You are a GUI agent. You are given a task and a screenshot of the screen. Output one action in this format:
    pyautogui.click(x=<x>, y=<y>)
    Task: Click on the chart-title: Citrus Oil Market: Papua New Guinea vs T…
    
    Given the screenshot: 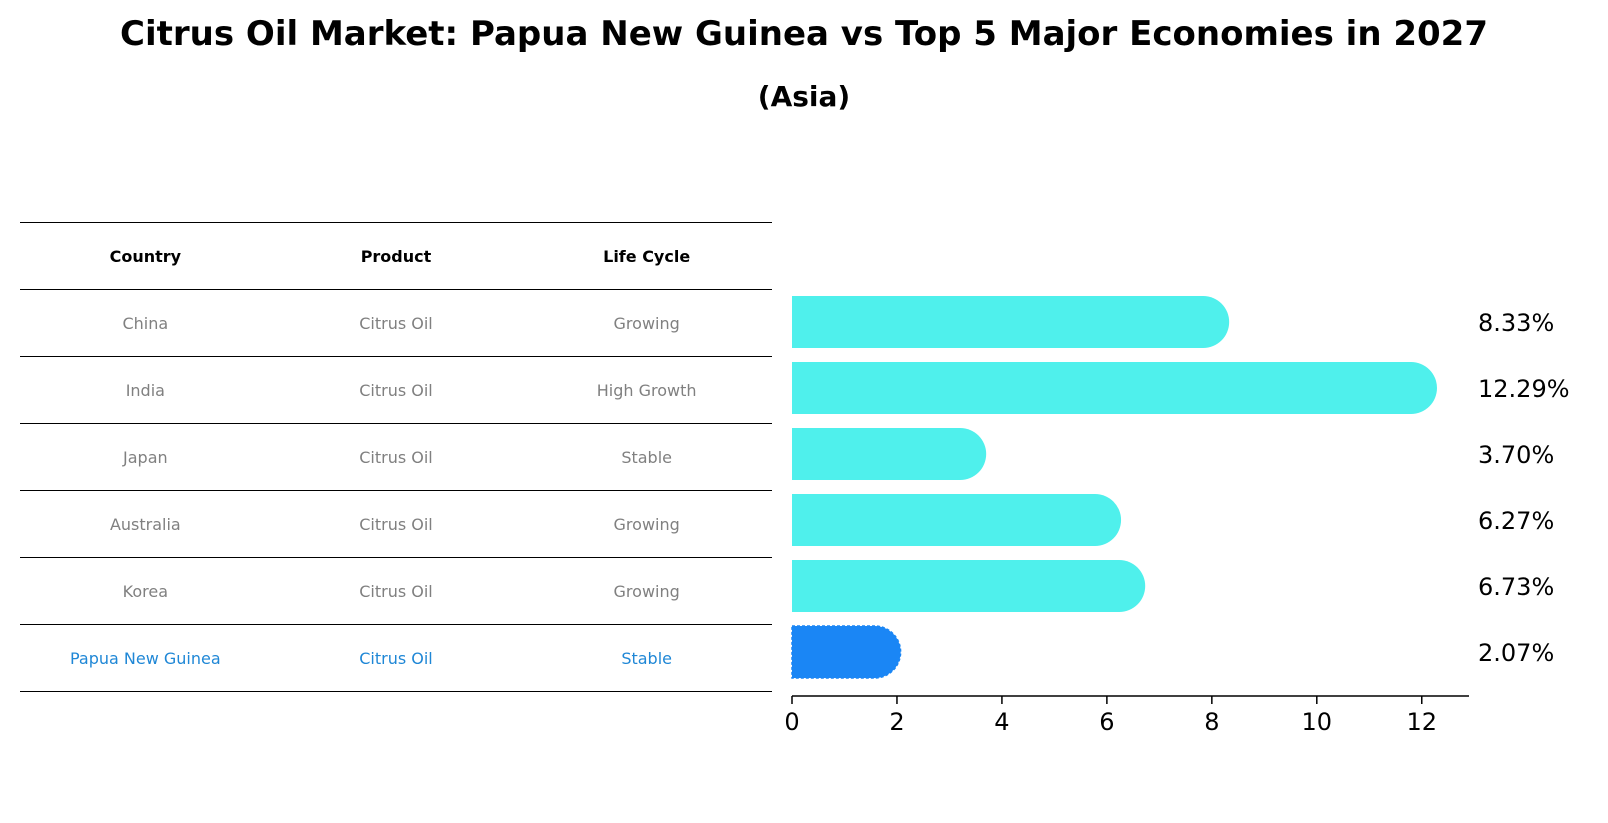 What is the action you would take?
    pyautogui.click(x=804, y=34)
    